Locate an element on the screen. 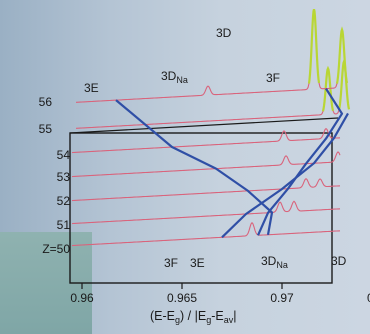  x-tick-label: 0.965 is located at coordinates (182, 298).